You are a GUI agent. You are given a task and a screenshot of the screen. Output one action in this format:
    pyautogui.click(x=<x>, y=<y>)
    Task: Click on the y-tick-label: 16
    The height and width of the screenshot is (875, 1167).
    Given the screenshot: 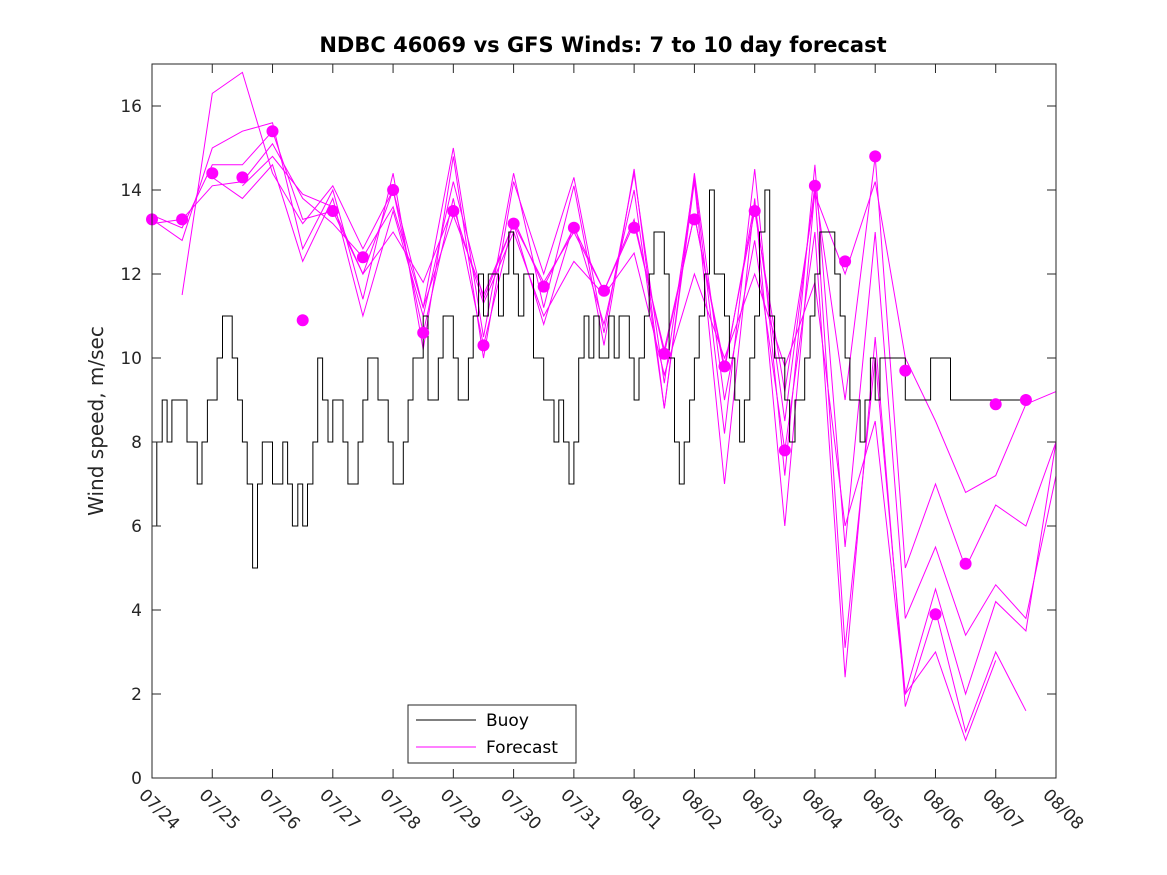 What is the action you would take?
    pyautogui.click(x=131, y=107)
    